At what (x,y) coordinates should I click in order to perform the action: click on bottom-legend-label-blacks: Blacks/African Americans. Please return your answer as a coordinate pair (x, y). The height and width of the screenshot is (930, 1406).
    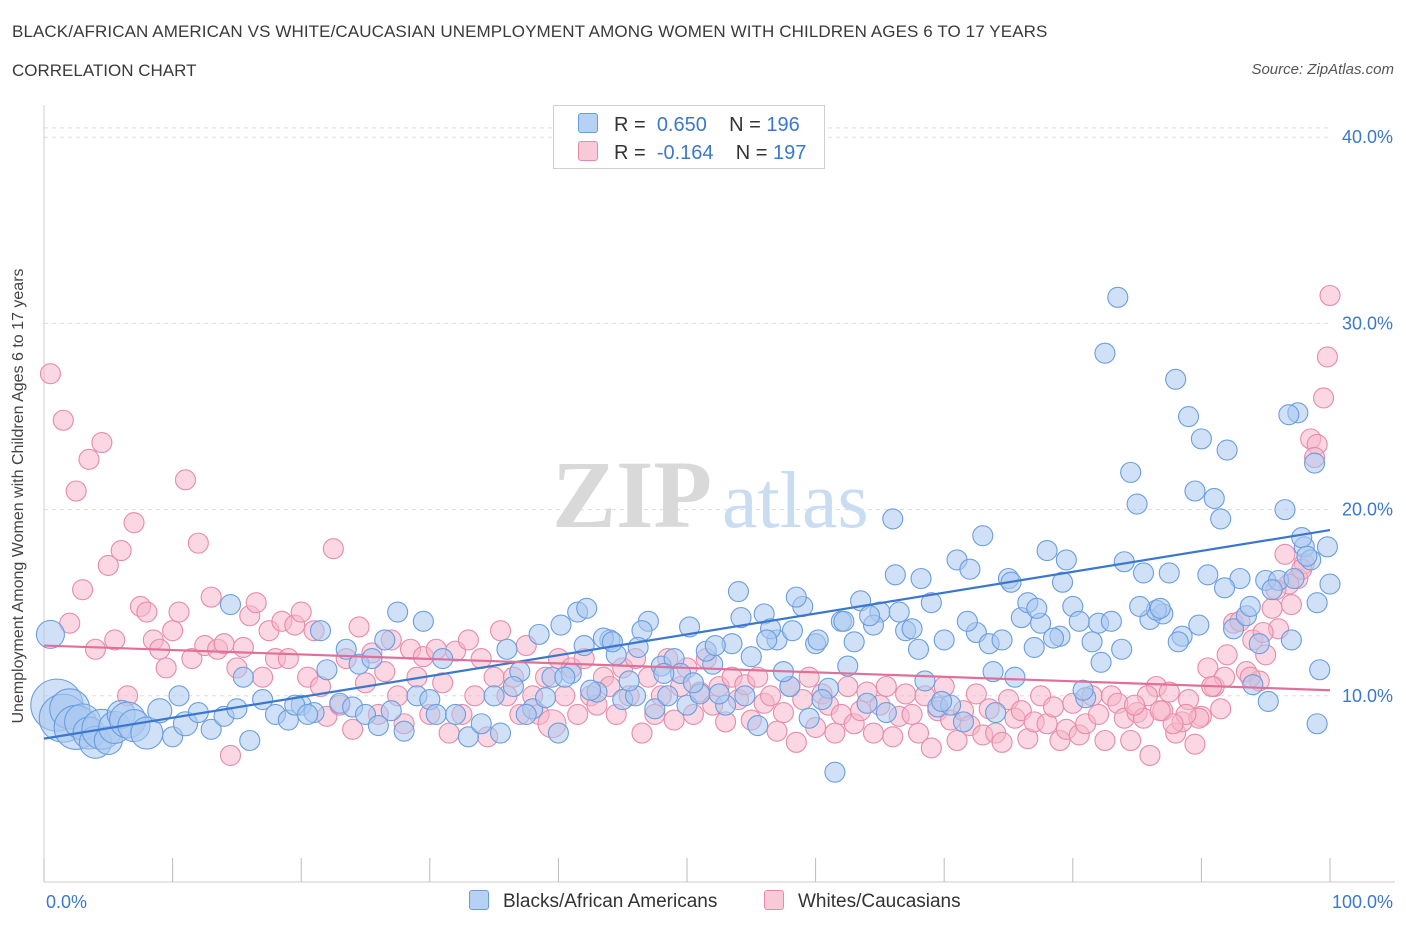
    Looking at the image, I should click on (610, 901).